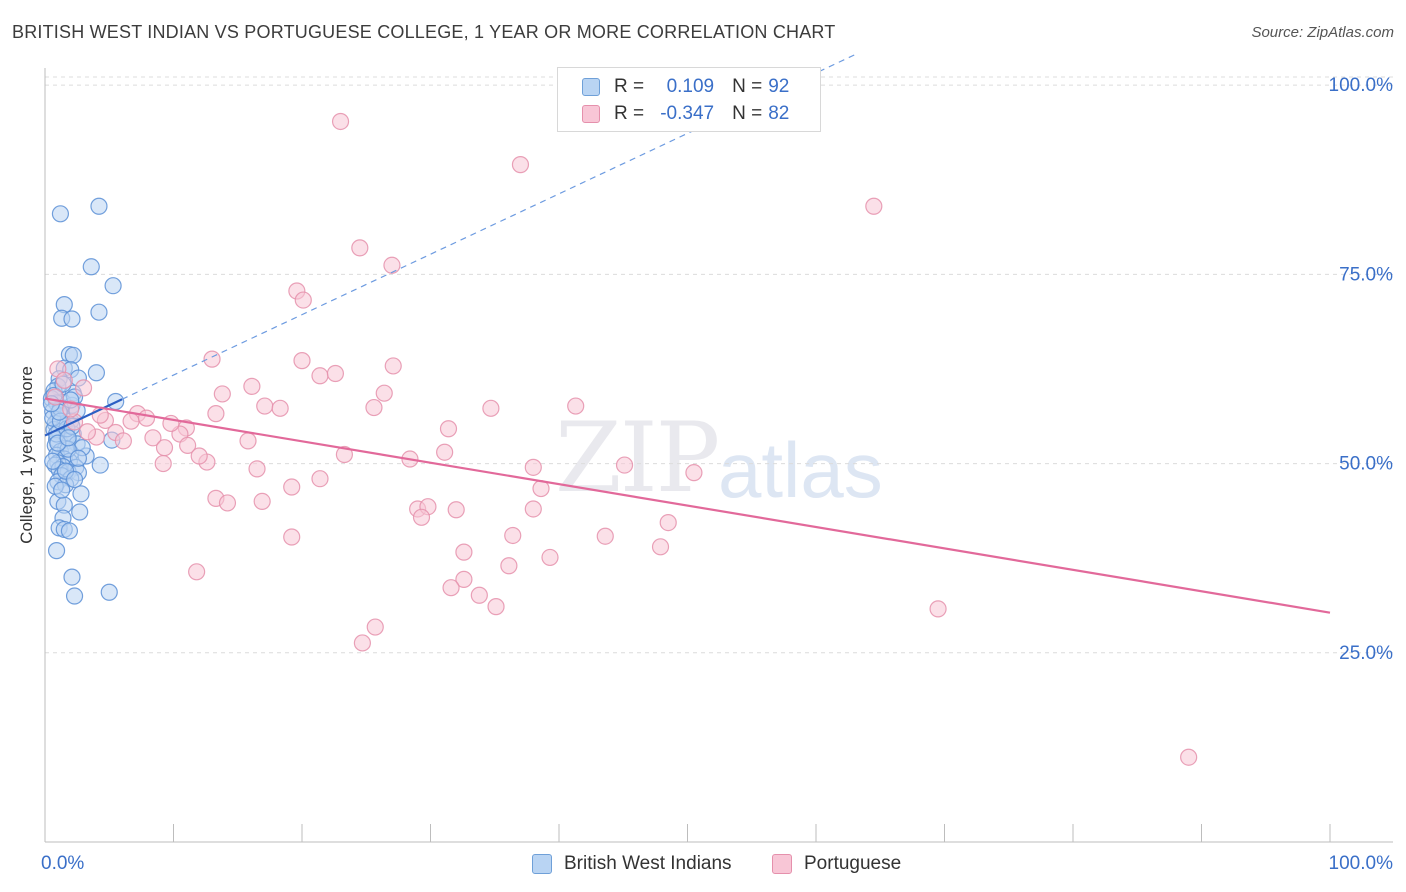 This screenshot has width=1406, height=892. I want to click on legend-r-value-pink: -0.347, so click(687, 113).